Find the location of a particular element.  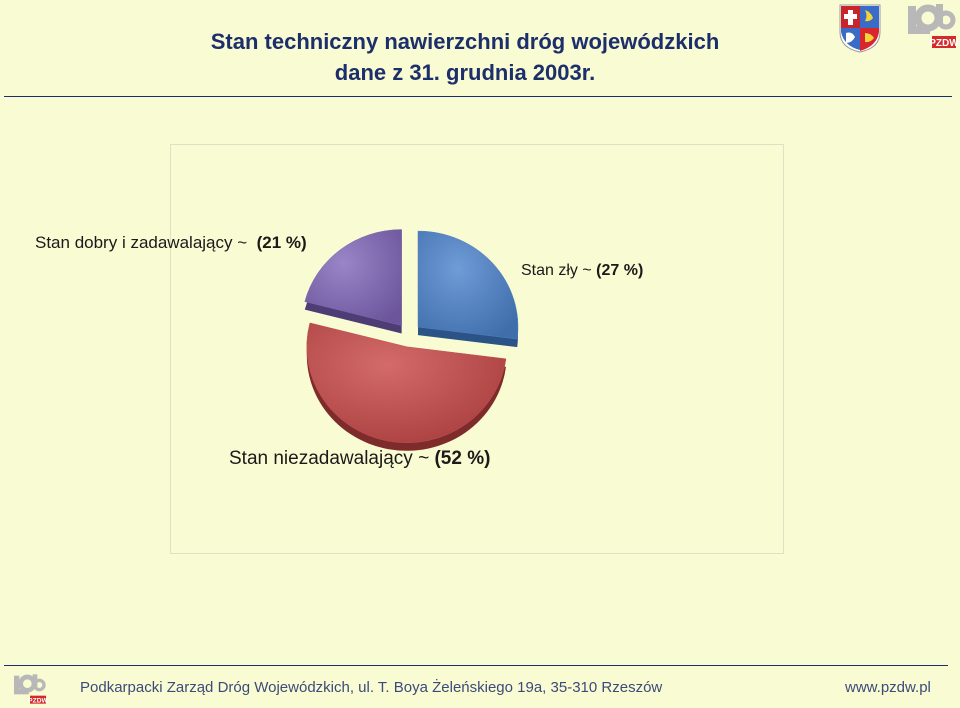

header-divider is located at coordinates (478, 96).